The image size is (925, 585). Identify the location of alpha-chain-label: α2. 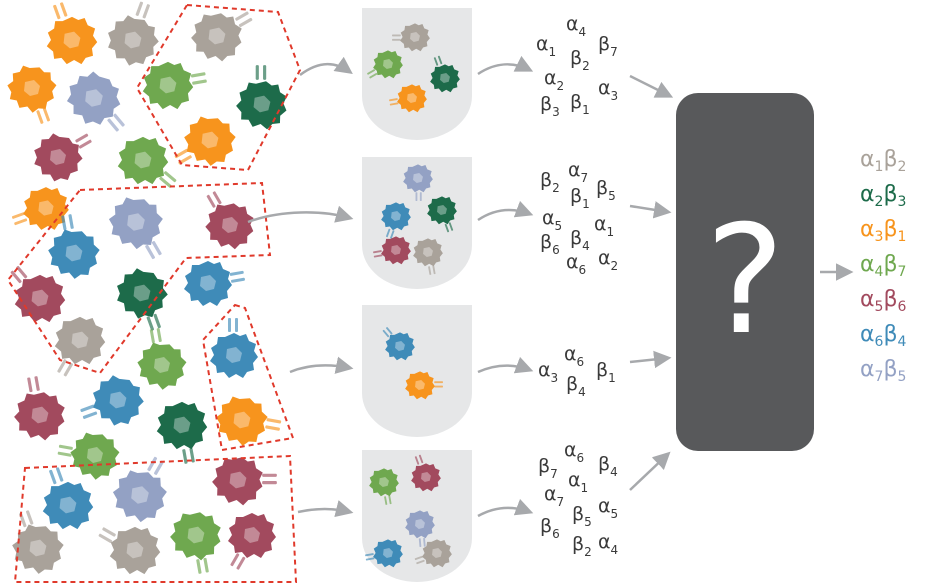
(554, 80).